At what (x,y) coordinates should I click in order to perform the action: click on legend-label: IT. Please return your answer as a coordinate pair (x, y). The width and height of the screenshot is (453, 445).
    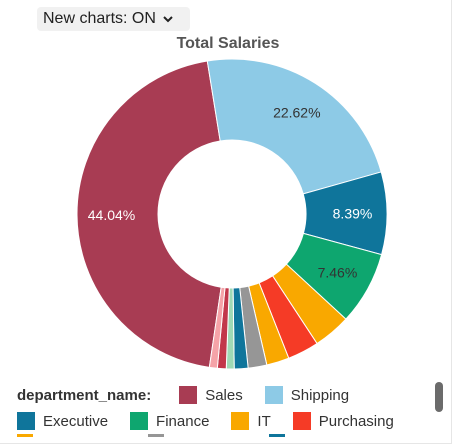
    Looking at the image, I should click on (264, 421).